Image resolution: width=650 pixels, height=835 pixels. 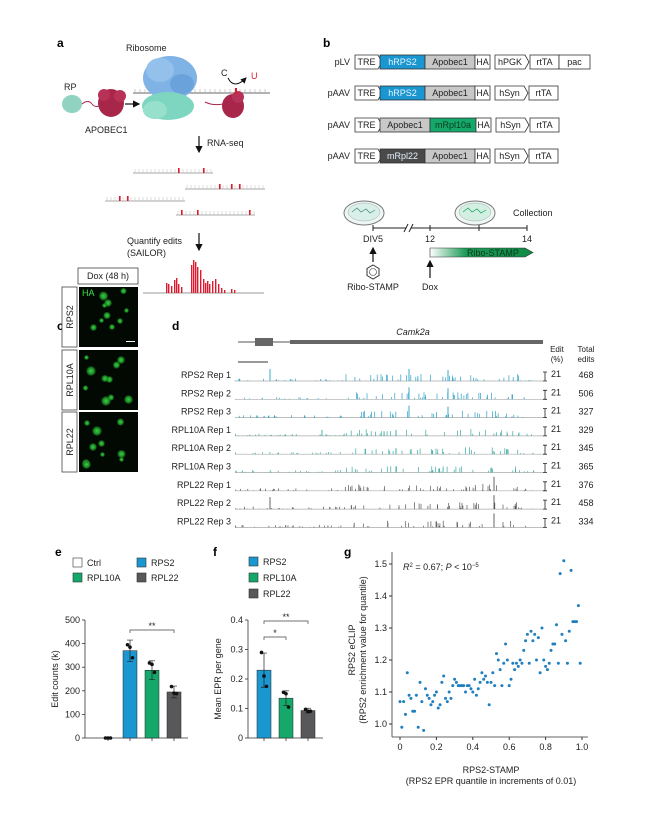 I want to click on legend-label: Ctrl, so click(x=94, y=563).